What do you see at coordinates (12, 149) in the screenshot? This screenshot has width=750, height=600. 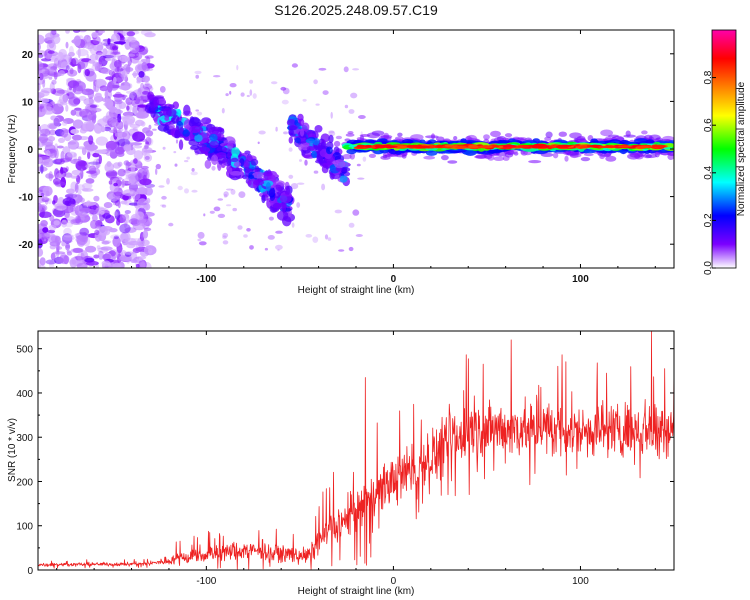 I see `spectrogram-y-label: Frequency (Hz)` at bounding box center [12, 149].